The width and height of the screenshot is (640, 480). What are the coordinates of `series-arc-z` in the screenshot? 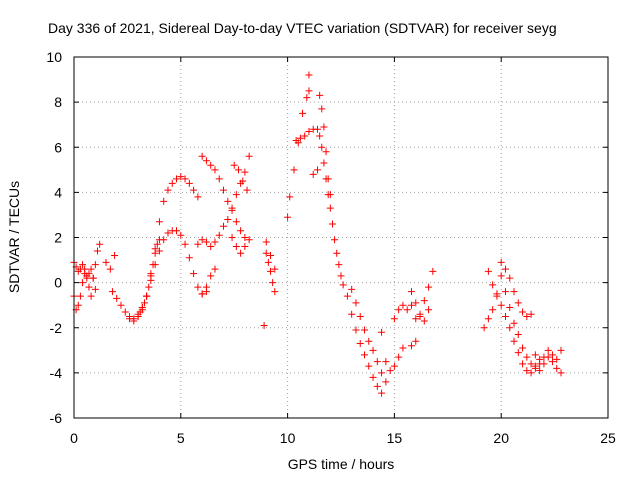 It's located at (548, 357).